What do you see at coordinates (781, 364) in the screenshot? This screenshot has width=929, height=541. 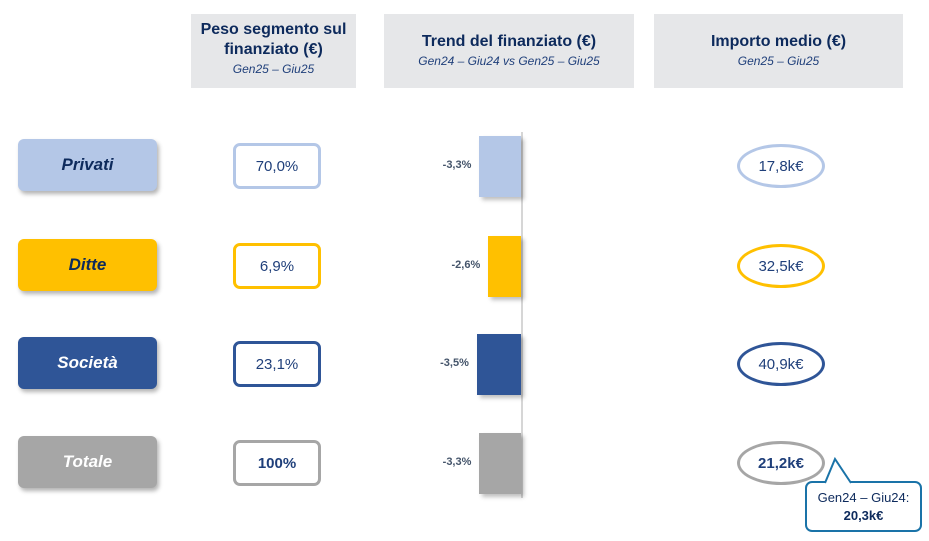 I see `segment-average: 40,9k€` at bounding box center [781, 364].